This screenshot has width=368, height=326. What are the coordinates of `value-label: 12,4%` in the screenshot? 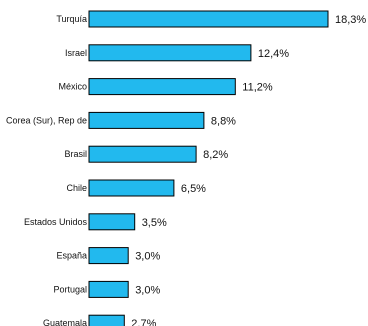 It's located at (273, 54).